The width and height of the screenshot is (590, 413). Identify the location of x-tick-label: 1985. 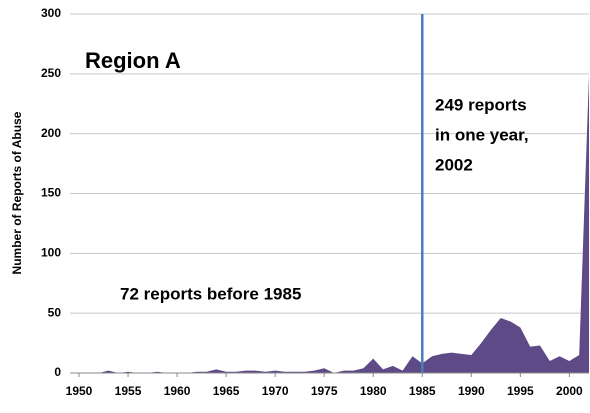
(422, 391).